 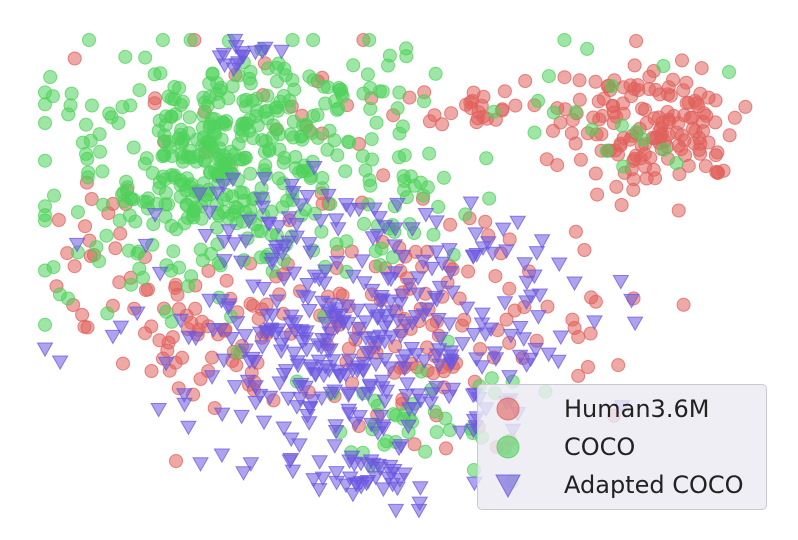 I want to click on legend-label: Human3.6M, so click(x=637, y=409).